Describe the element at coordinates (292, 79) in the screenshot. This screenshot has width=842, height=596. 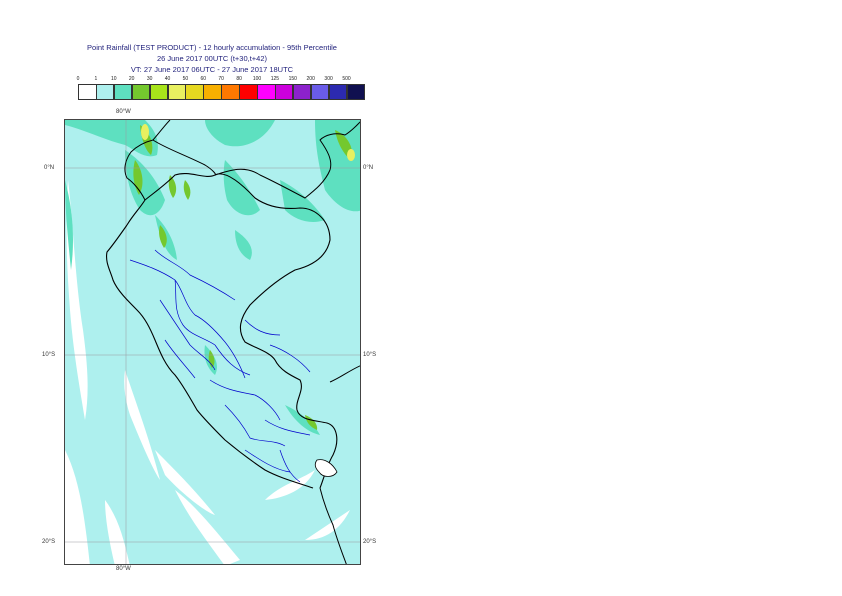
I see `legend-label: 150` at that location.